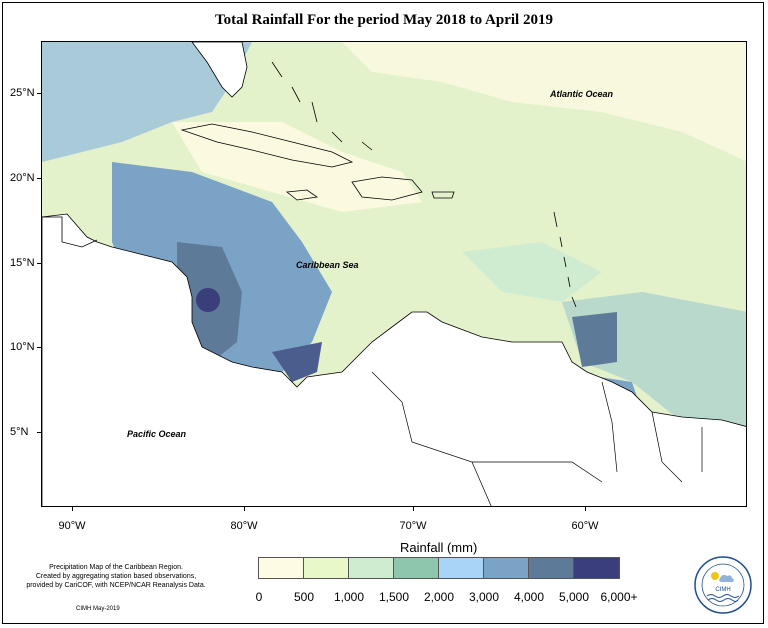 This screenshot has height=628, width=768. I want to click on cimh-logo: CIMH, so click(723, 585).